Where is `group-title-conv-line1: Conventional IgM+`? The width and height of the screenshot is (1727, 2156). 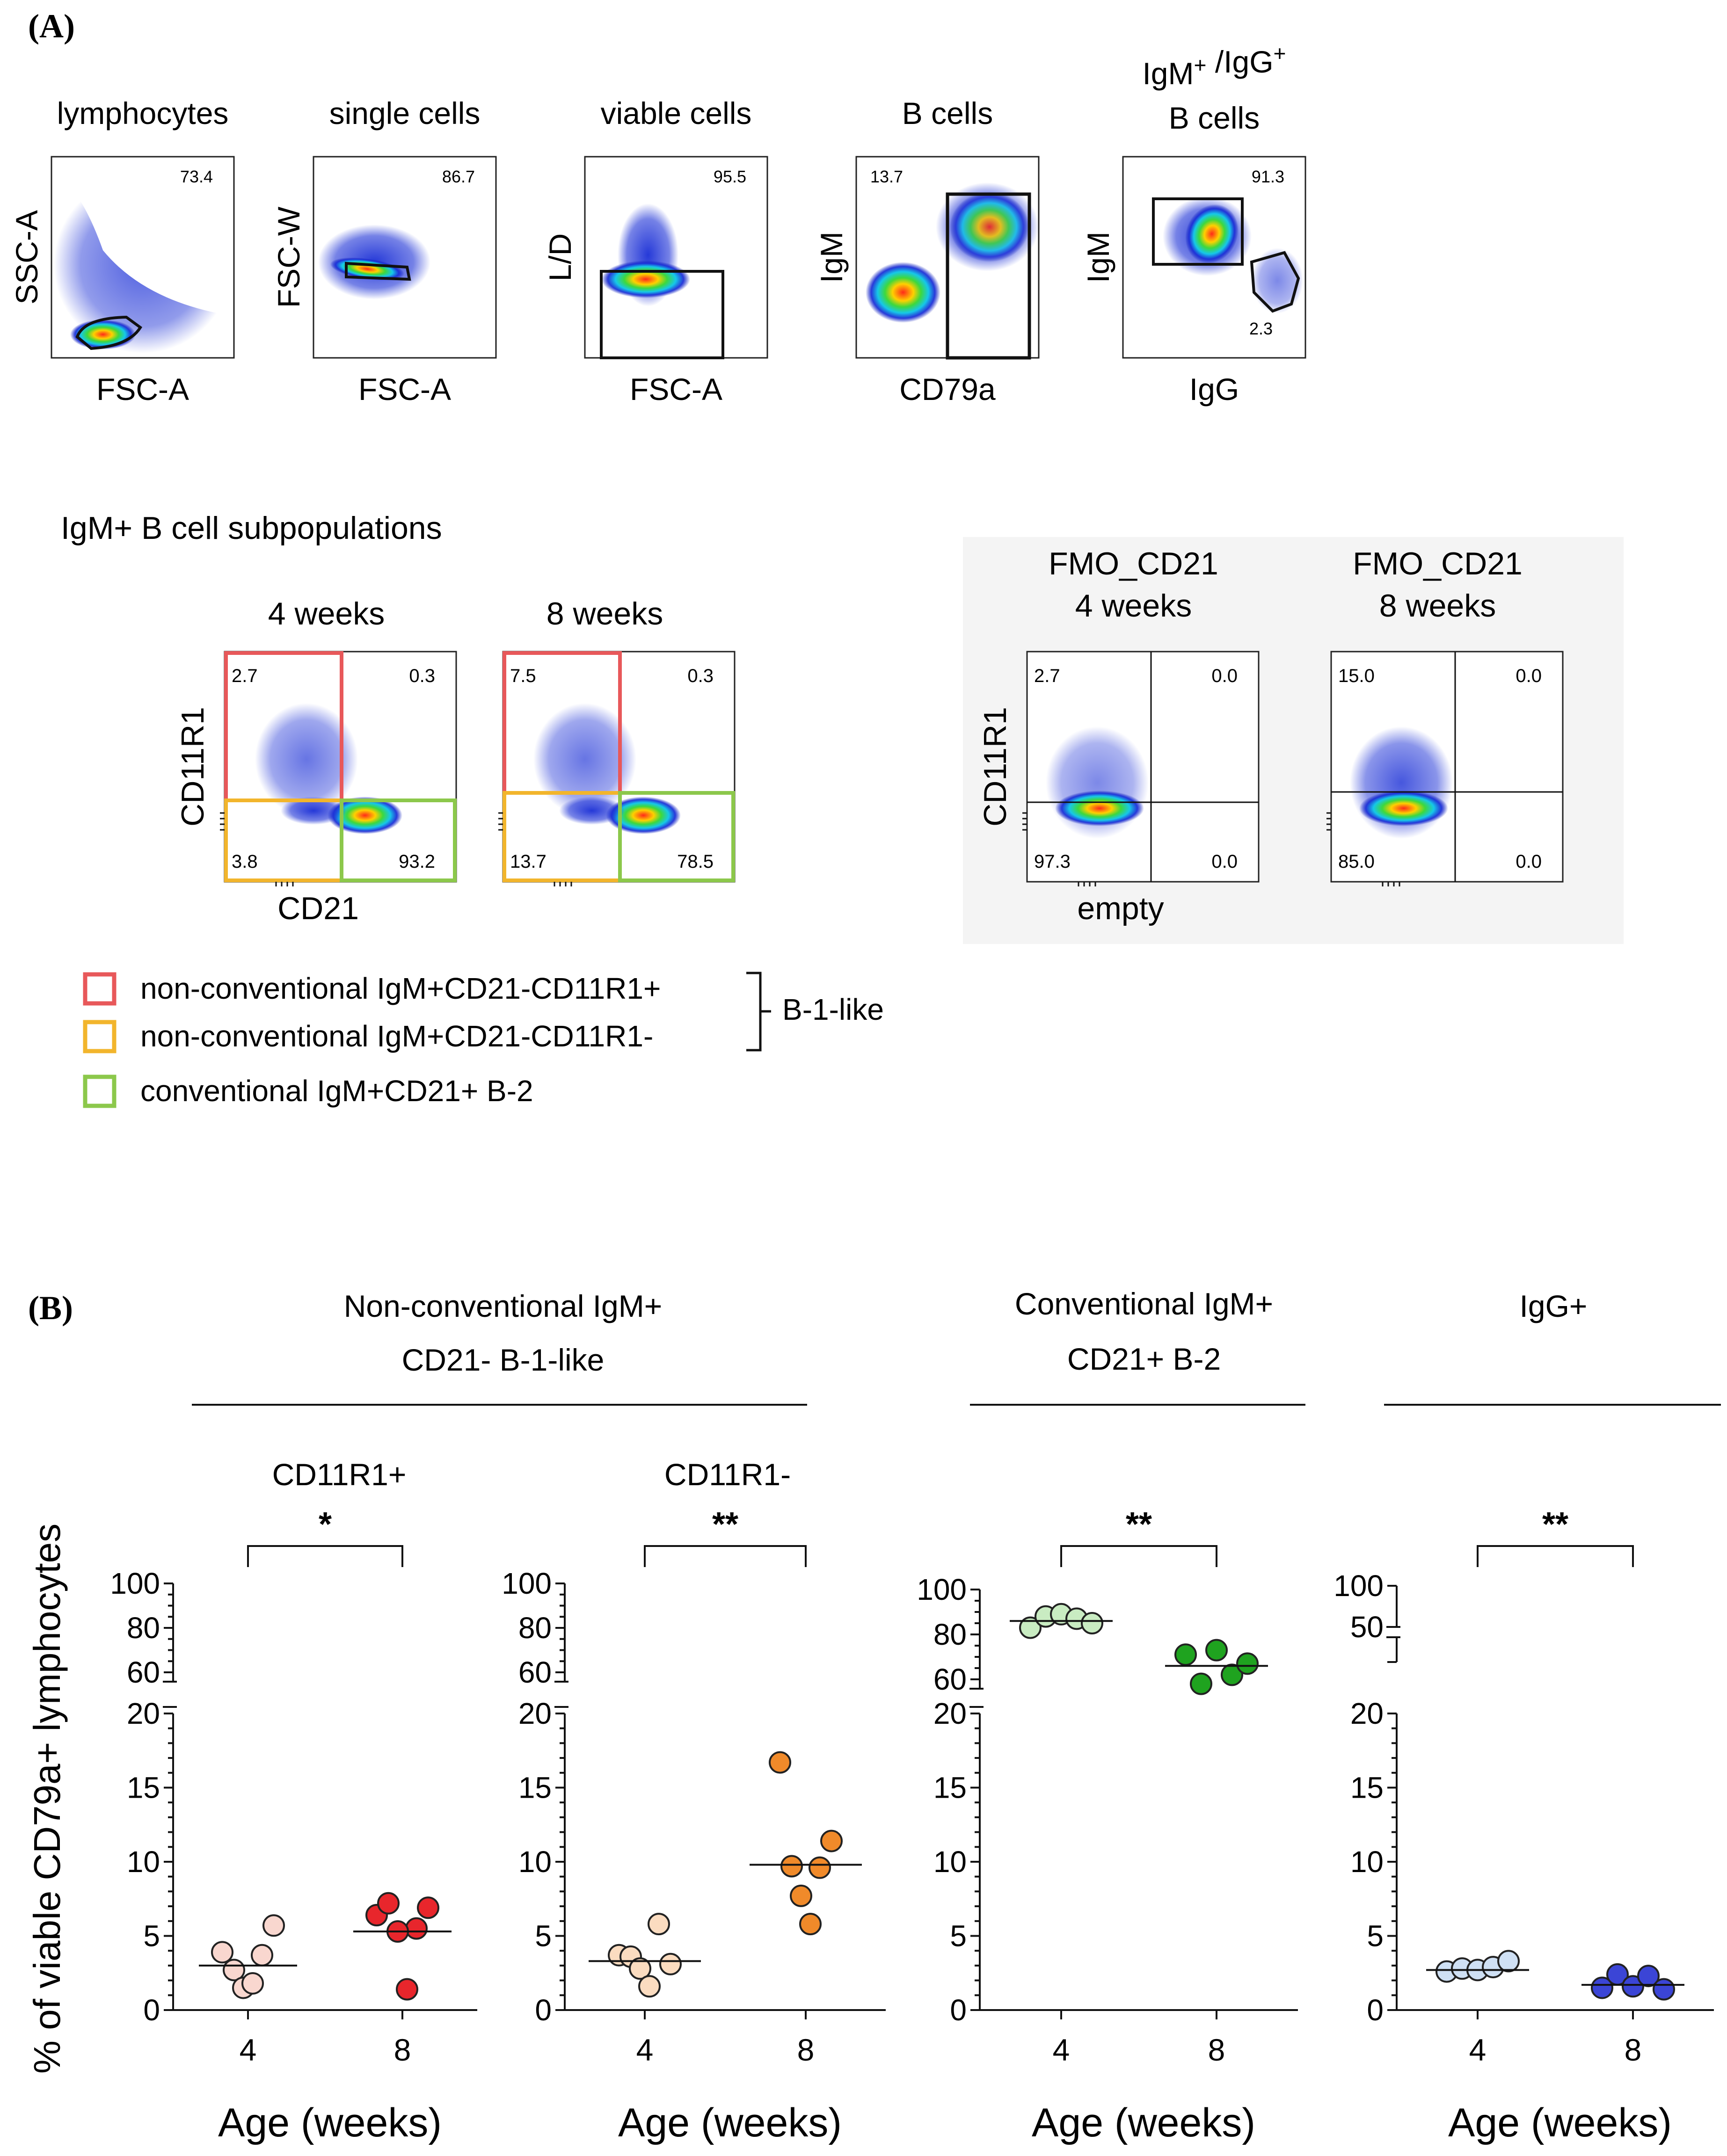 group-title-conv-line1: Conventional IgM+ is located at coordinates (1144, 1303).